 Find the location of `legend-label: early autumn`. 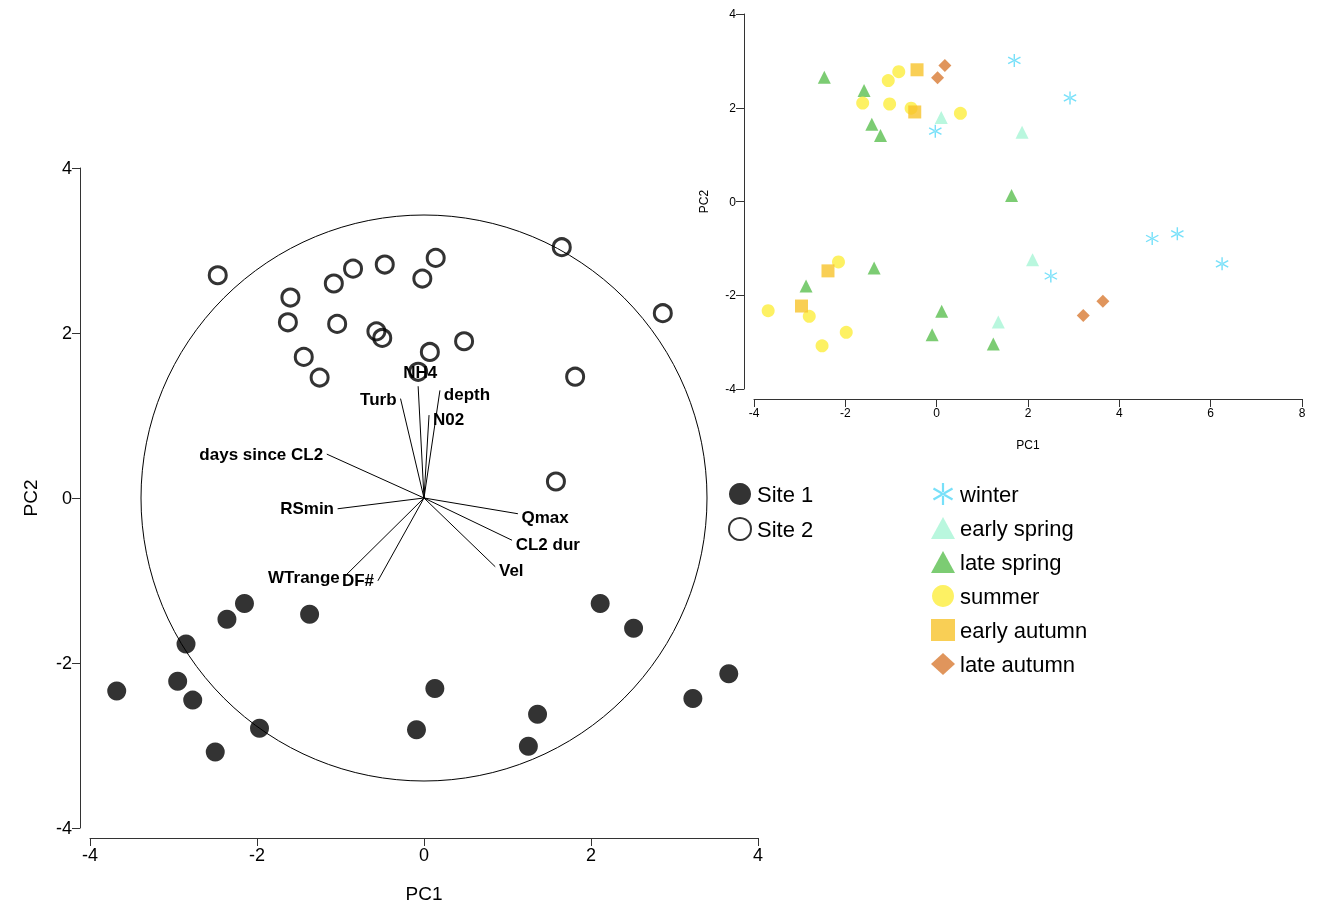

legend-label: early autumn is located at coordinates (1024, 630).